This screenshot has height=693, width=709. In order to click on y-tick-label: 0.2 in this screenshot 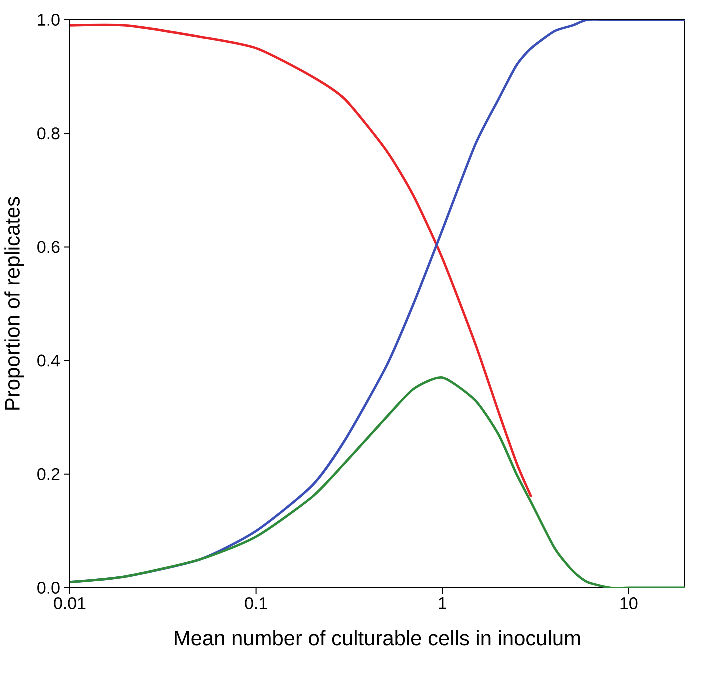, I will do `click(49, 474)`.